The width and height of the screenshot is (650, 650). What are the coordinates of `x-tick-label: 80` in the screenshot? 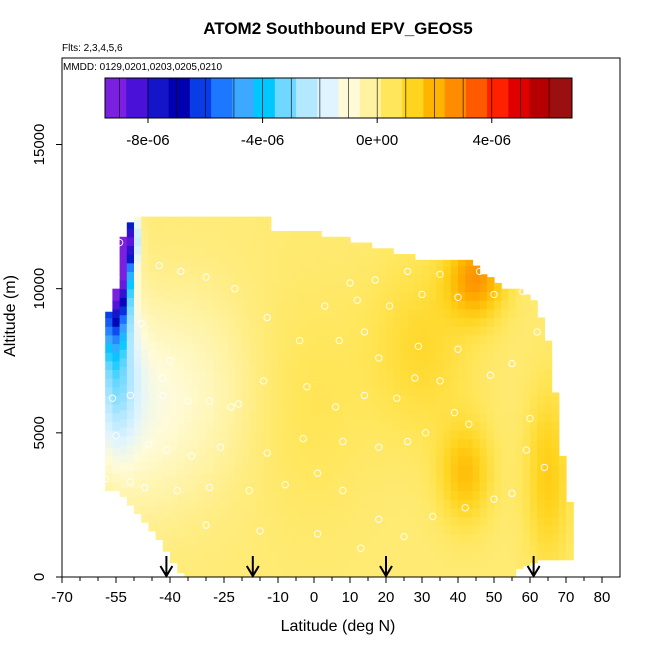 It's located at (602, 597).